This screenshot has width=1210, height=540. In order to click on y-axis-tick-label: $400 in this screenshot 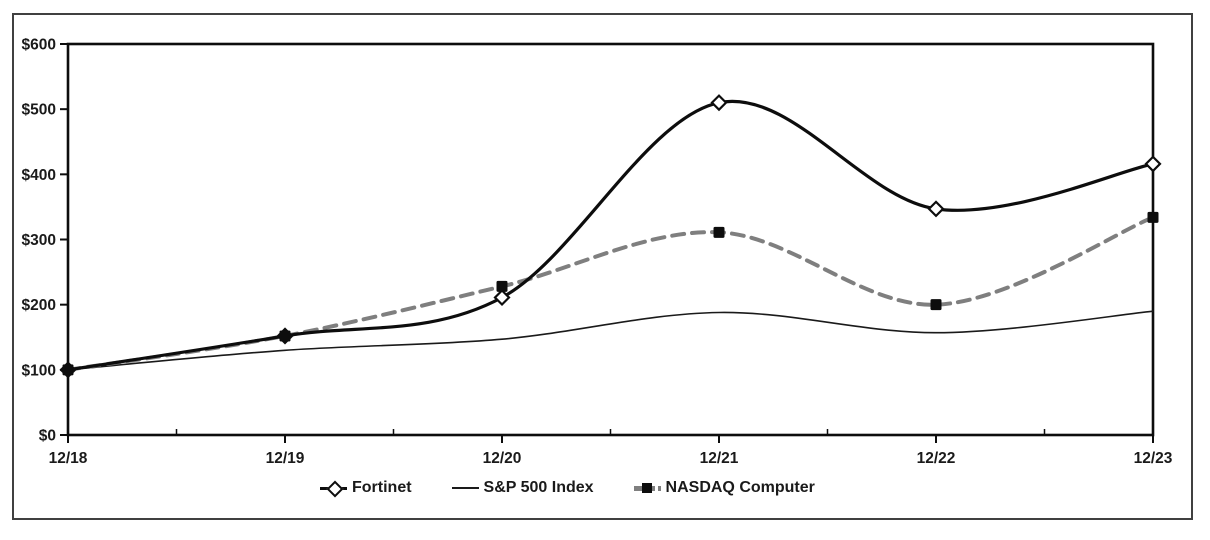, I will do `click(39, 175)`.